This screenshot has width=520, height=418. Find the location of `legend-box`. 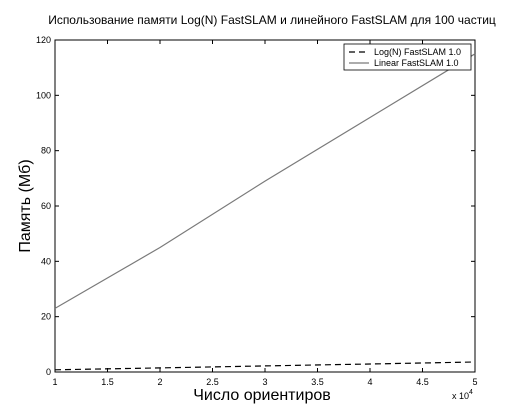

legend-box is located at coordinates (407, 57).